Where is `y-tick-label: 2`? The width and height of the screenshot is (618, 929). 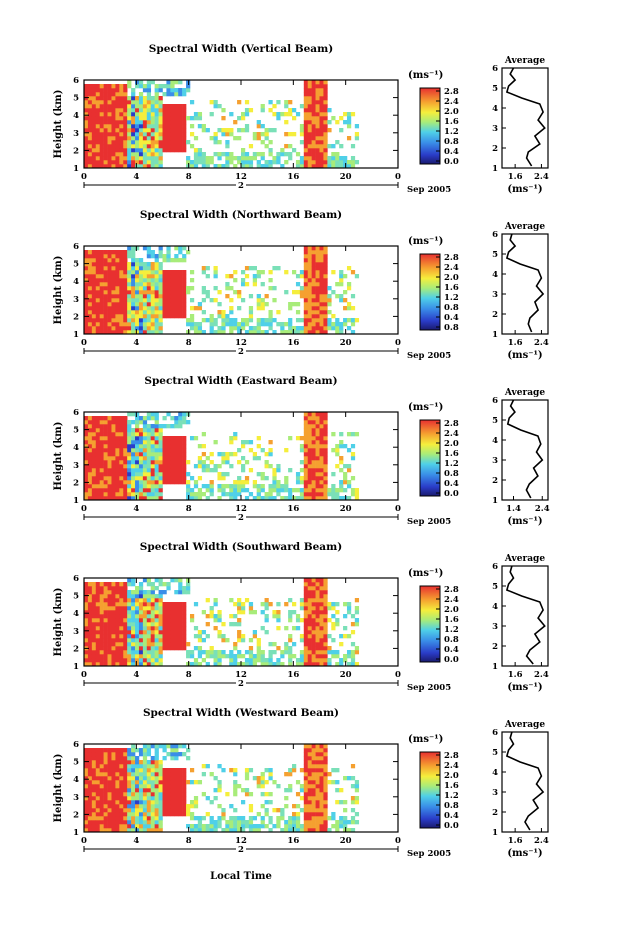
y-tick-label: 2 is located at coordinates (76, 483).